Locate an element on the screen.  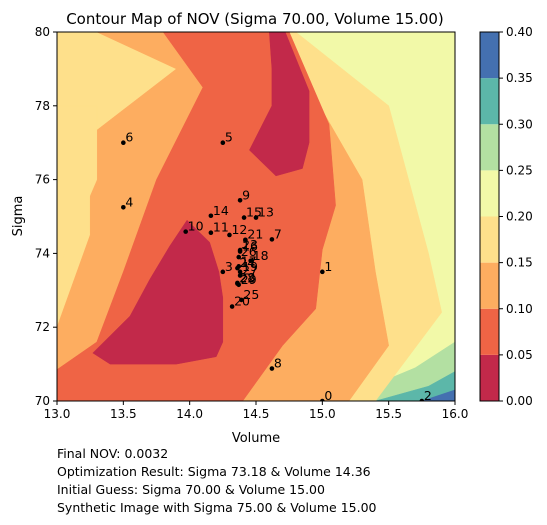
point-label: 3 is located at coordinates (229, 266).